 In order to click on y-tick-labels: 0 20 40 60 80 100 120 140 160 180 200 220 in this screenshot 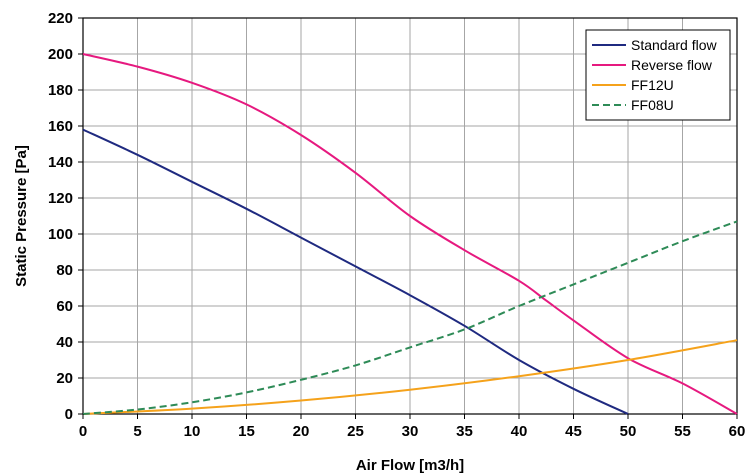, I will do `click(65, 216)`.